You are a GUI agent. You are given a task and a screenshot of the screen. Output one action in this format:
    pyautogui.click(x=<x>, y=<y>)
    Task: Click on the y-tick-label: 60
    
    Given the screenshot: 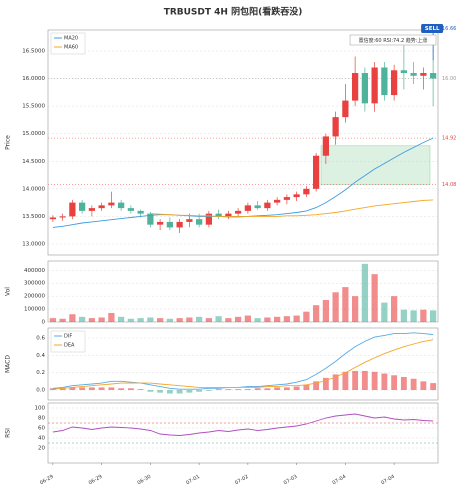 What is the action you would take?
    pyautogui.click(x=41, y=429)
    